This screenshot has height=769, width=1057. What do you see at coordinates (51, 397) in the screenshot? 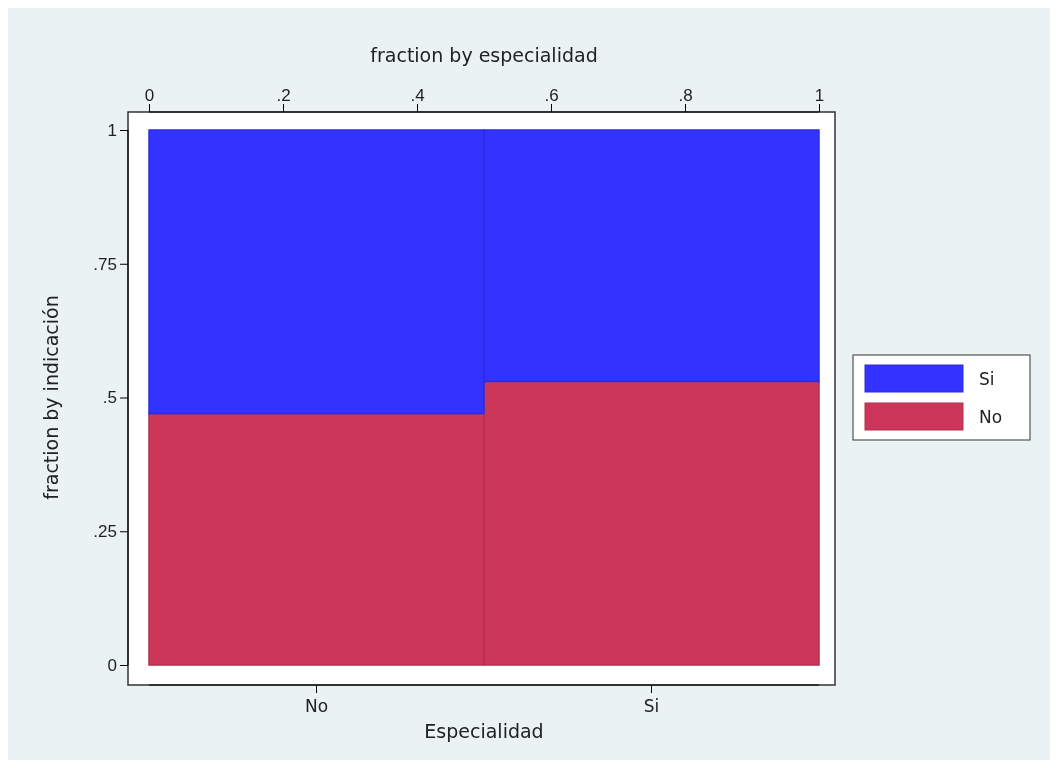
I see `y-axis-title: fraction by indicación` at bounding box center [51, 397].